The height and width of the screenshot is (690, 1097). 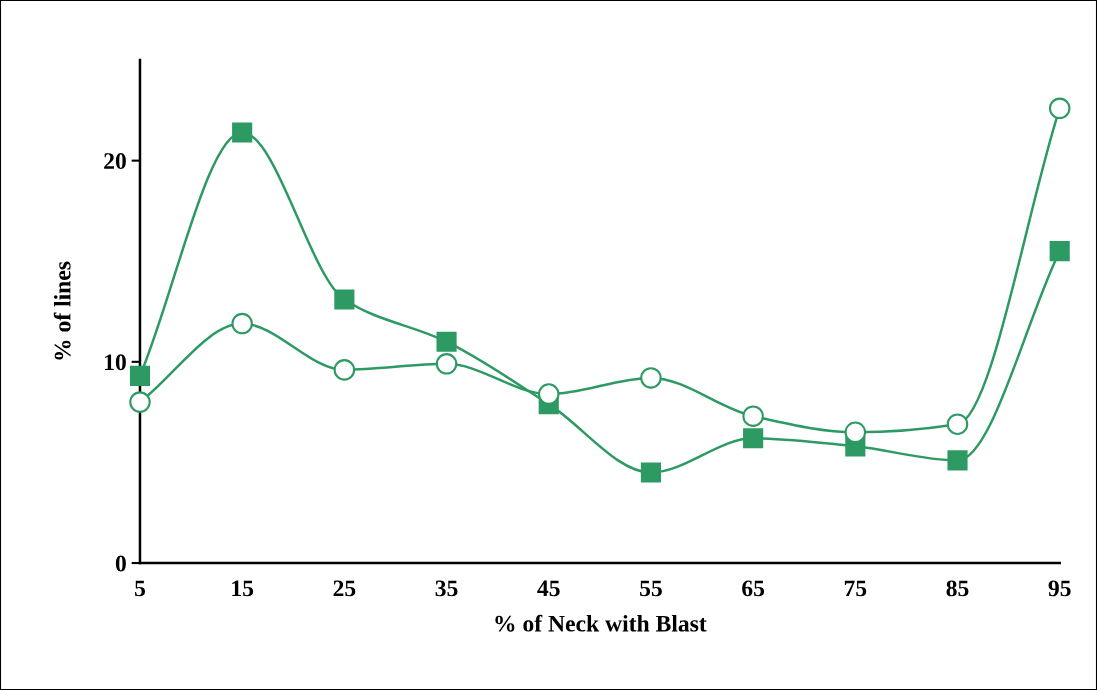 What do you see at coordinates (957, 588) in the screenshot?
I see `x-tick-label: 85` at bounding box center [957, 588].